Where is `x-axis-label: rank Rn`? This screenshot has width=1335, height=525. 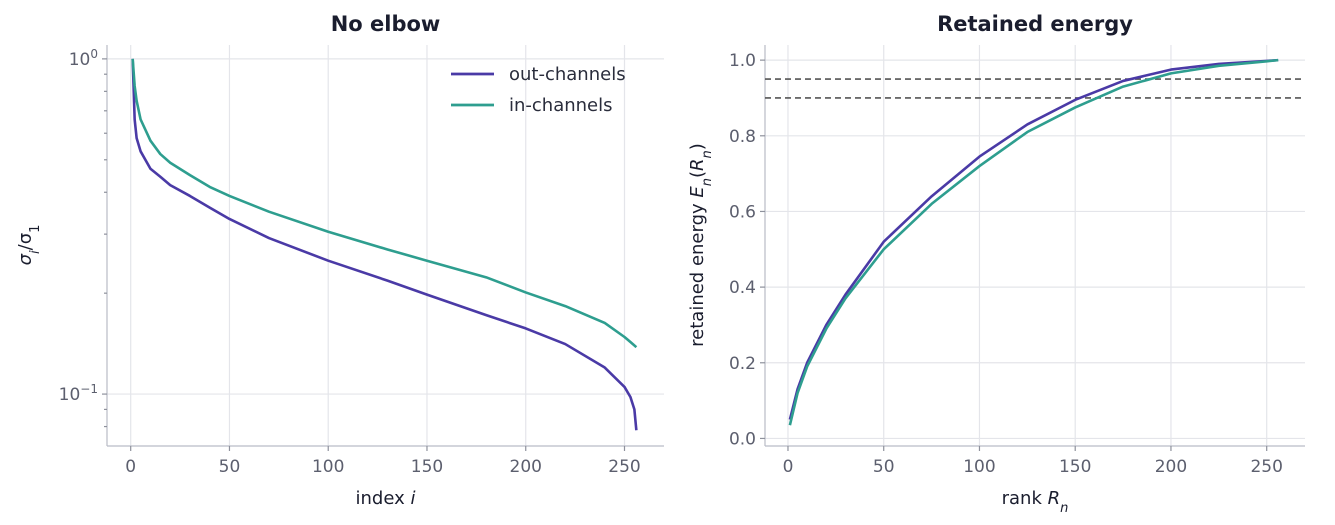 x-axis-label: rank Rn is located at coordinates (1035, 502).